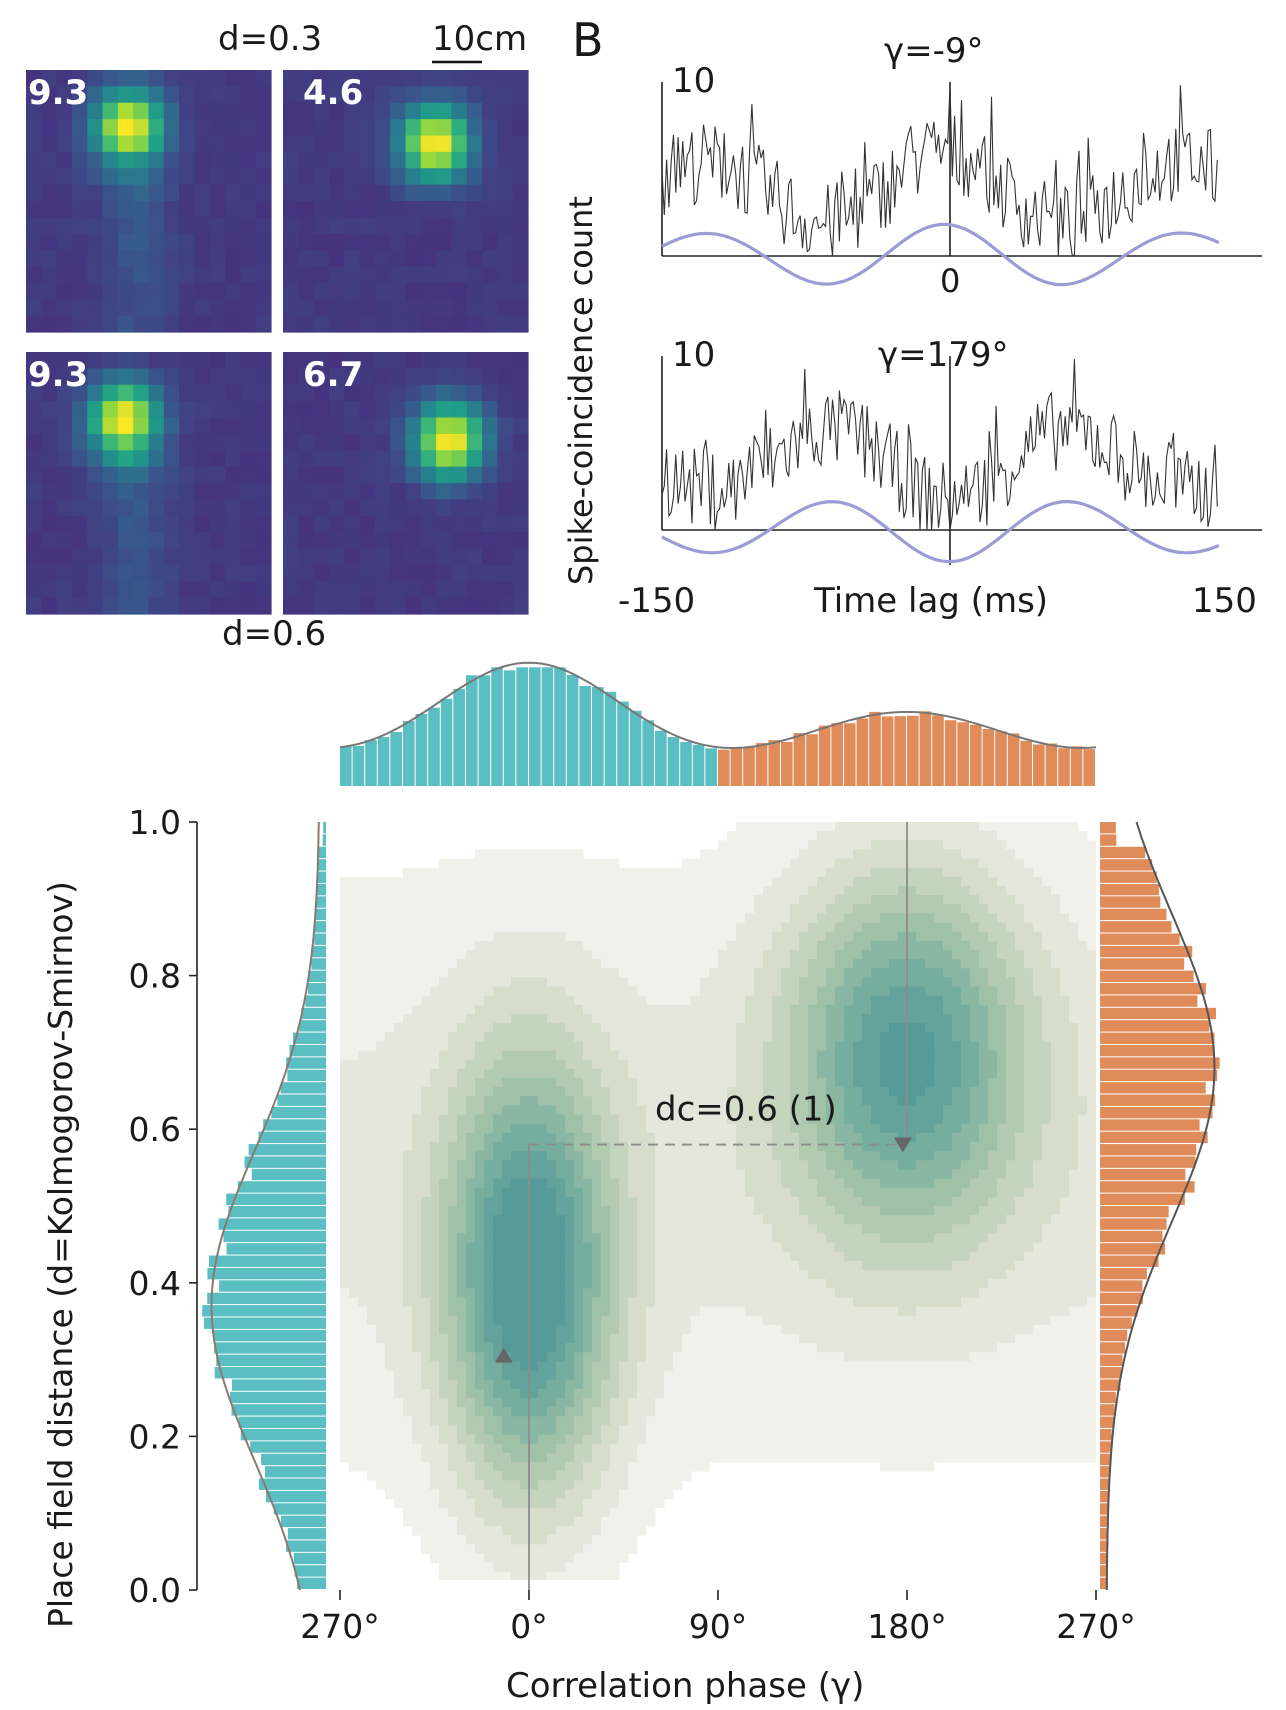 The height and width of the screenshot is (1710, 1286). I want to click on map-peak-rate: 9.3, so click(58, 375).